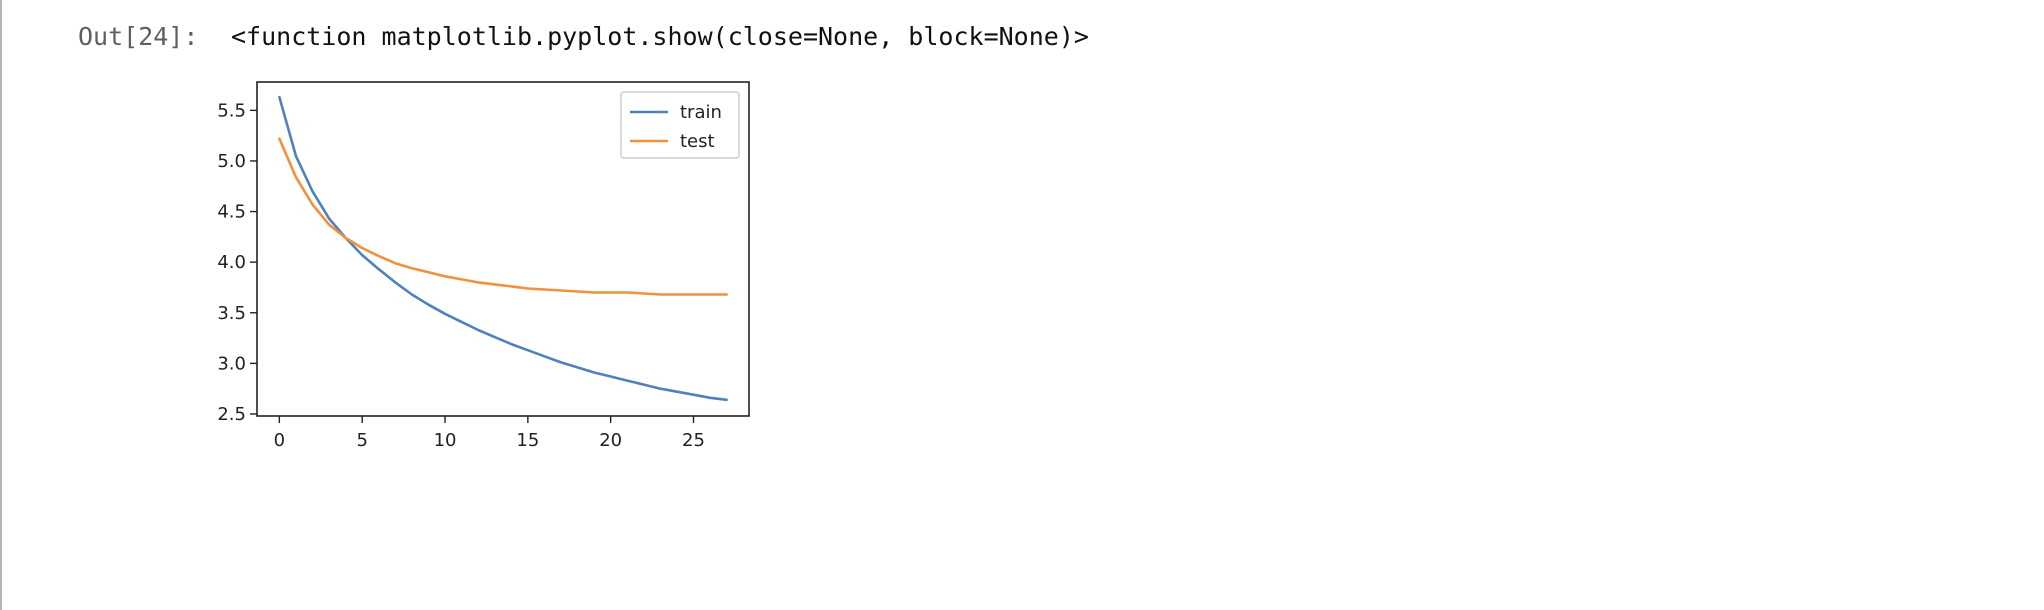  I want to click on x-axis-ticks: 0 5 10 15 20 25, so click(489, 433).